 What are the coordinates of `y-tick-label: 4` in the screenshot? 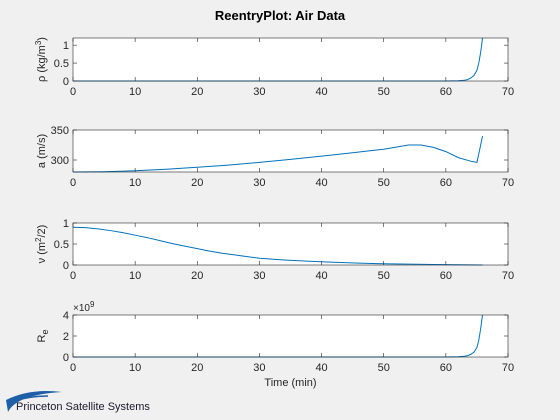 It's located at (66, 316).